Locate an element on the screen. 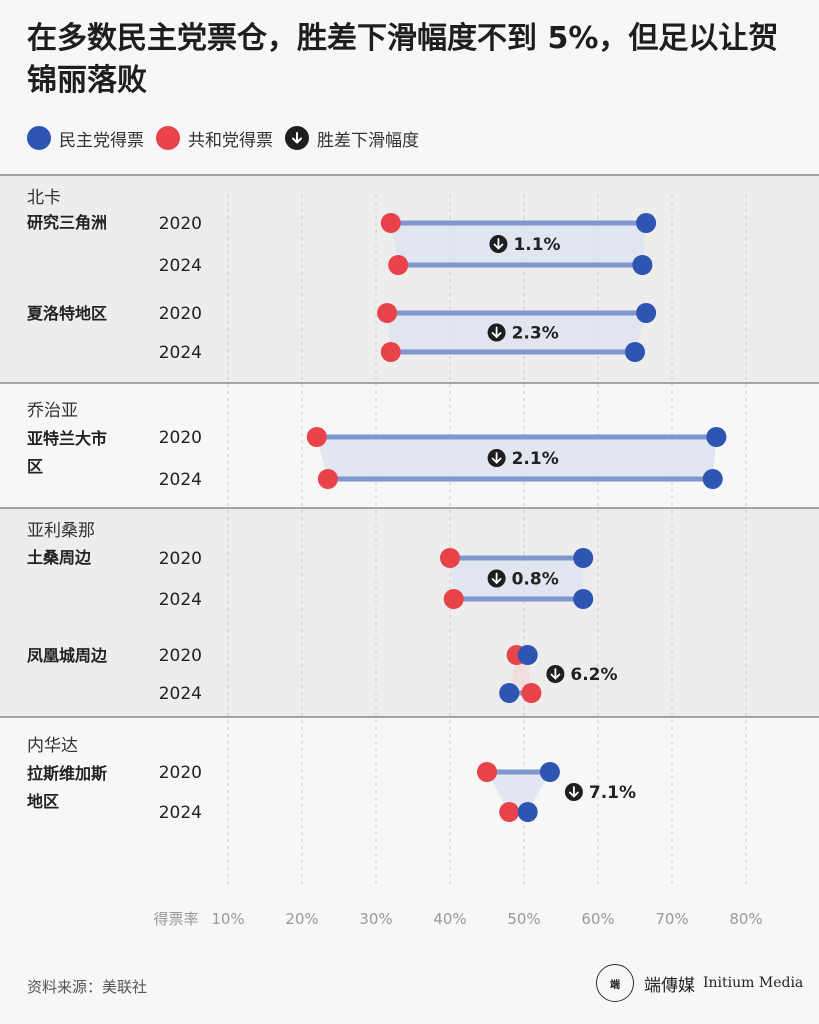 This screenshot has width=819, height=1024. arrow-down-icon is located at coordinates (297, 138).